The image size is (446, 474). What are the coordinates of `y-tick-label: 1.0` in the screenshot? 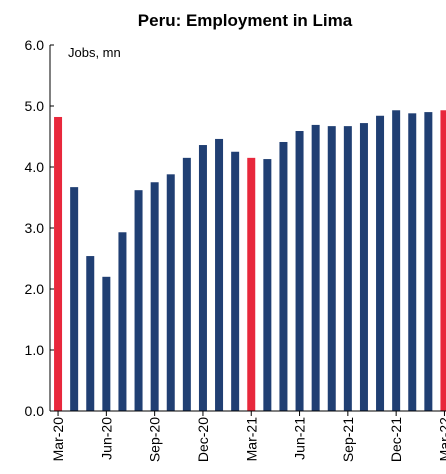 It's located at (35, 350).